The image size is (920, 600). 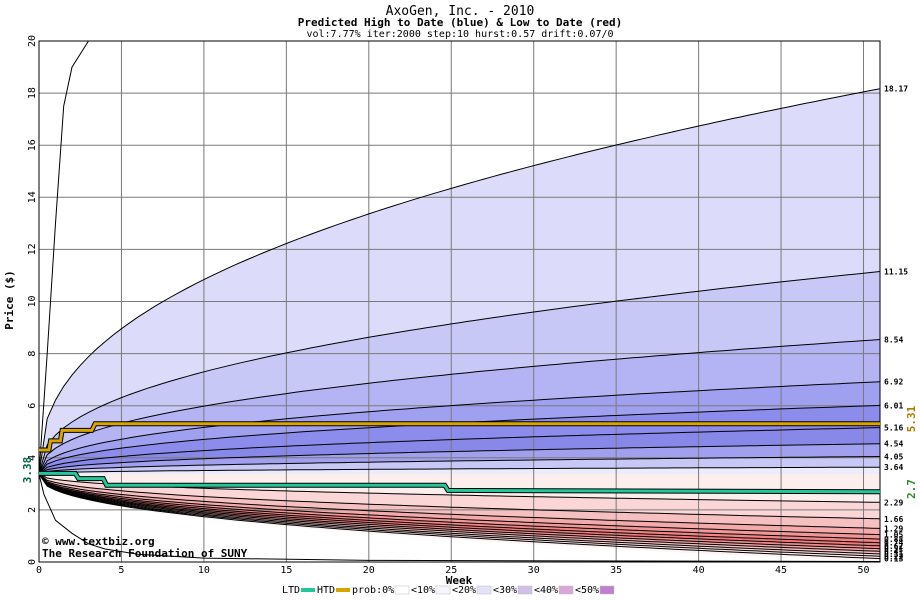 What do you see at coordinates (32, 458) in the screenshot?
I see `y-tick-label: 4` at bounding box center [32, 458].